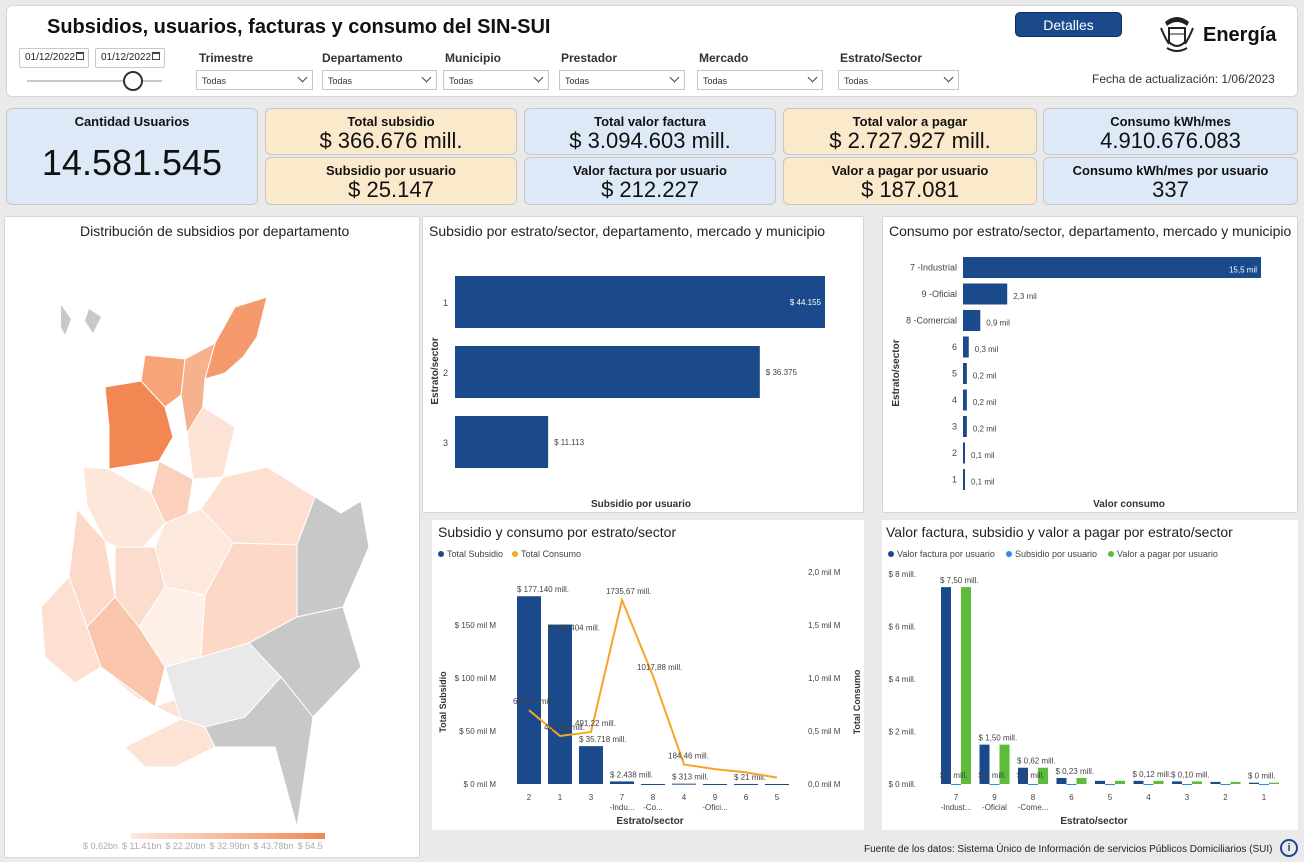  What do you see at coordinates (959, 580) in the screenshot?
I see `data-label: $ 7,50 mill.` at bounding box center [959, 580].